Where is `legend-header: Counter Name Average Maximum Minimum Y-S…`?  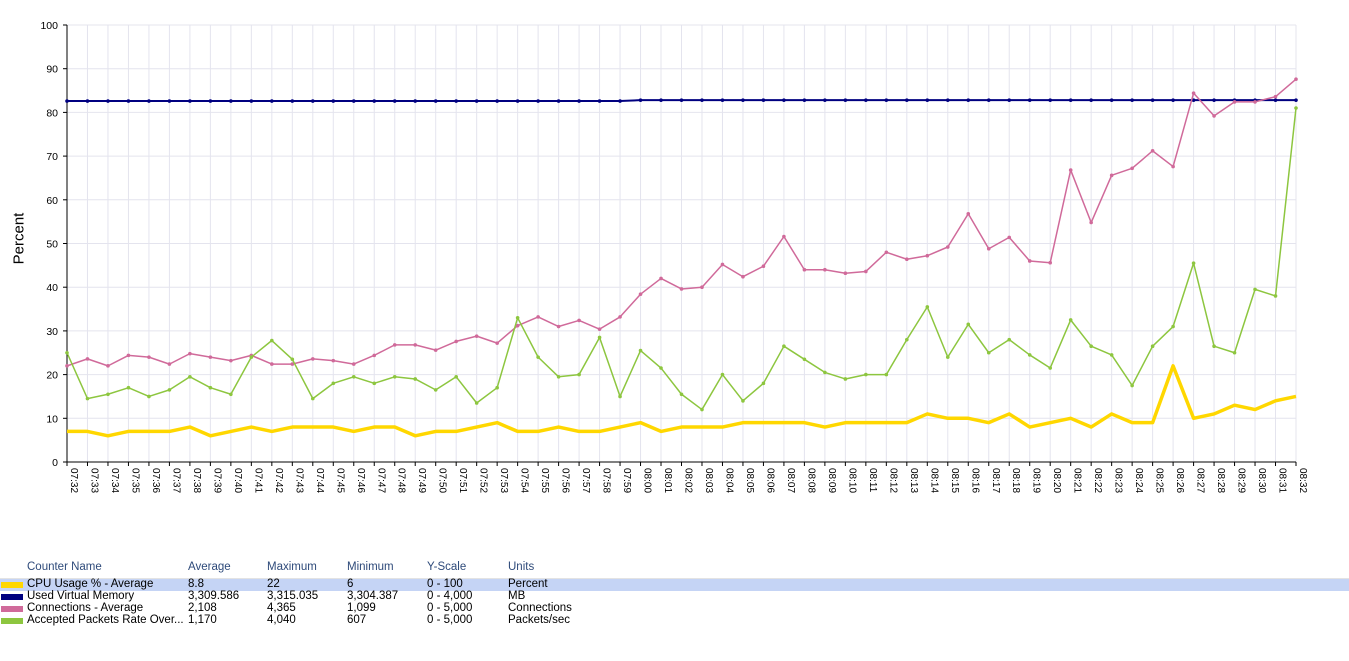
legend-header: Counter Name Average Maximum Minimum Y-S… is located at coordinates (674, 568).